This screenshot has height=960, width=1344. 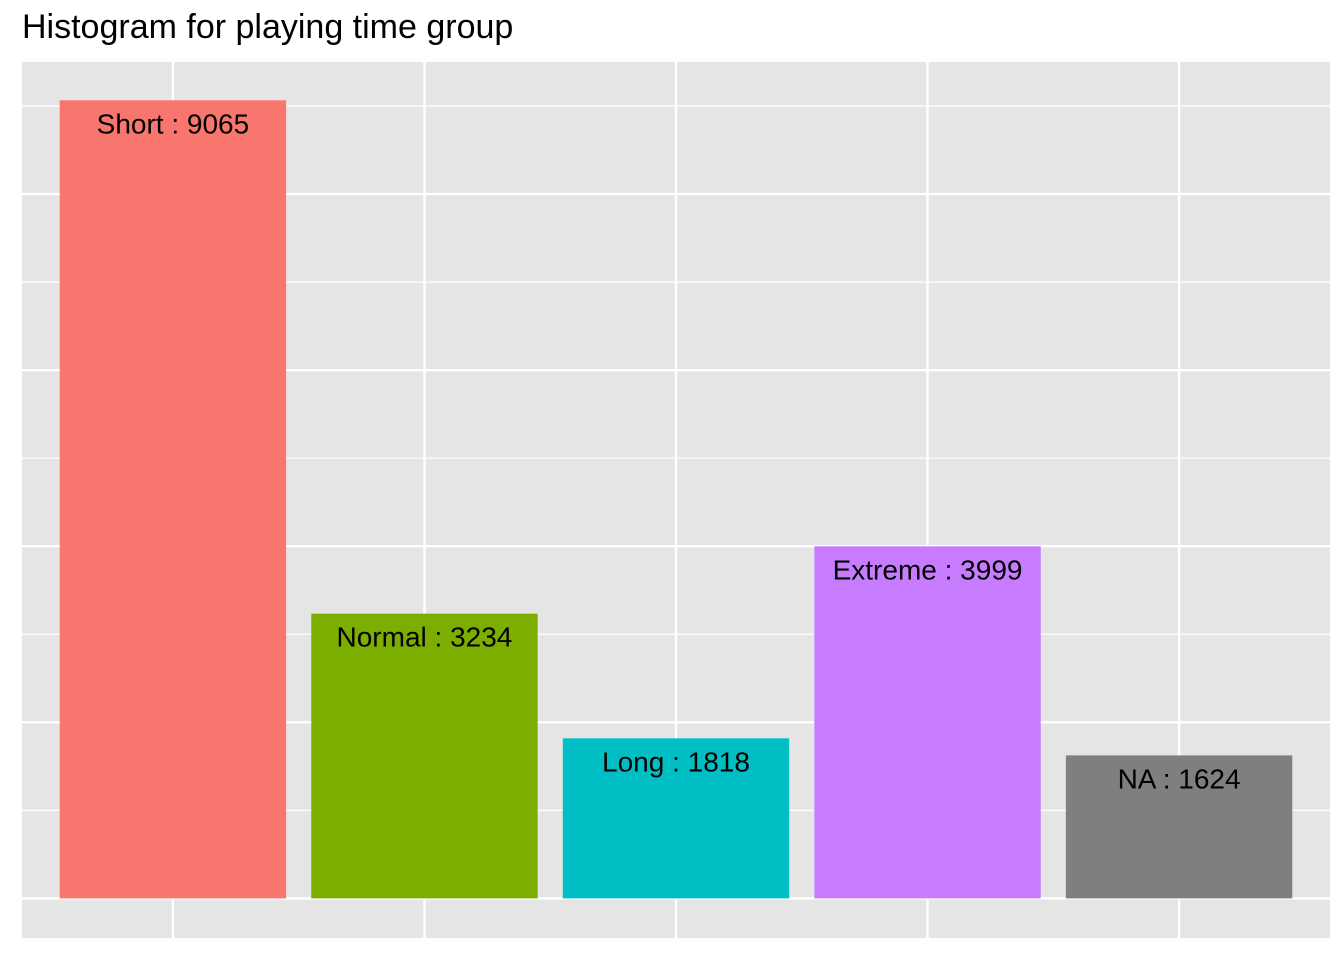 What do you see at coordinates (676, 818) in the screenshot?
I see `bar-long` at bounding box center [676, 818].